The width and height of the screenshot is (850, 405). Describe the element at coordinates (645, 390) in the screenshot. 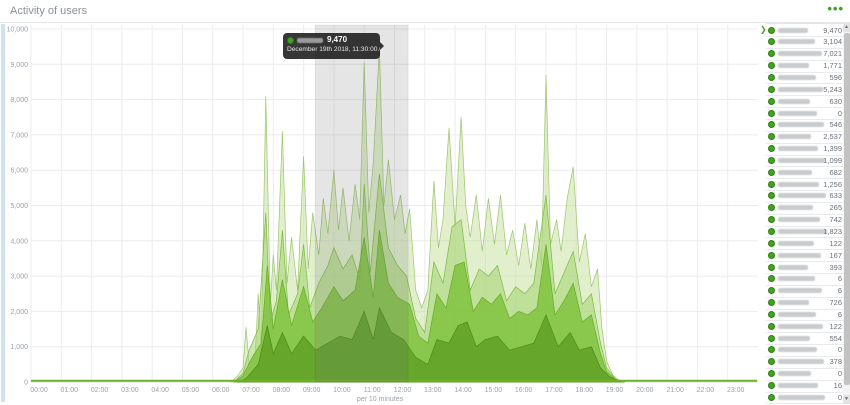

I see `x-axis-tick-label: 20:00` at that location.